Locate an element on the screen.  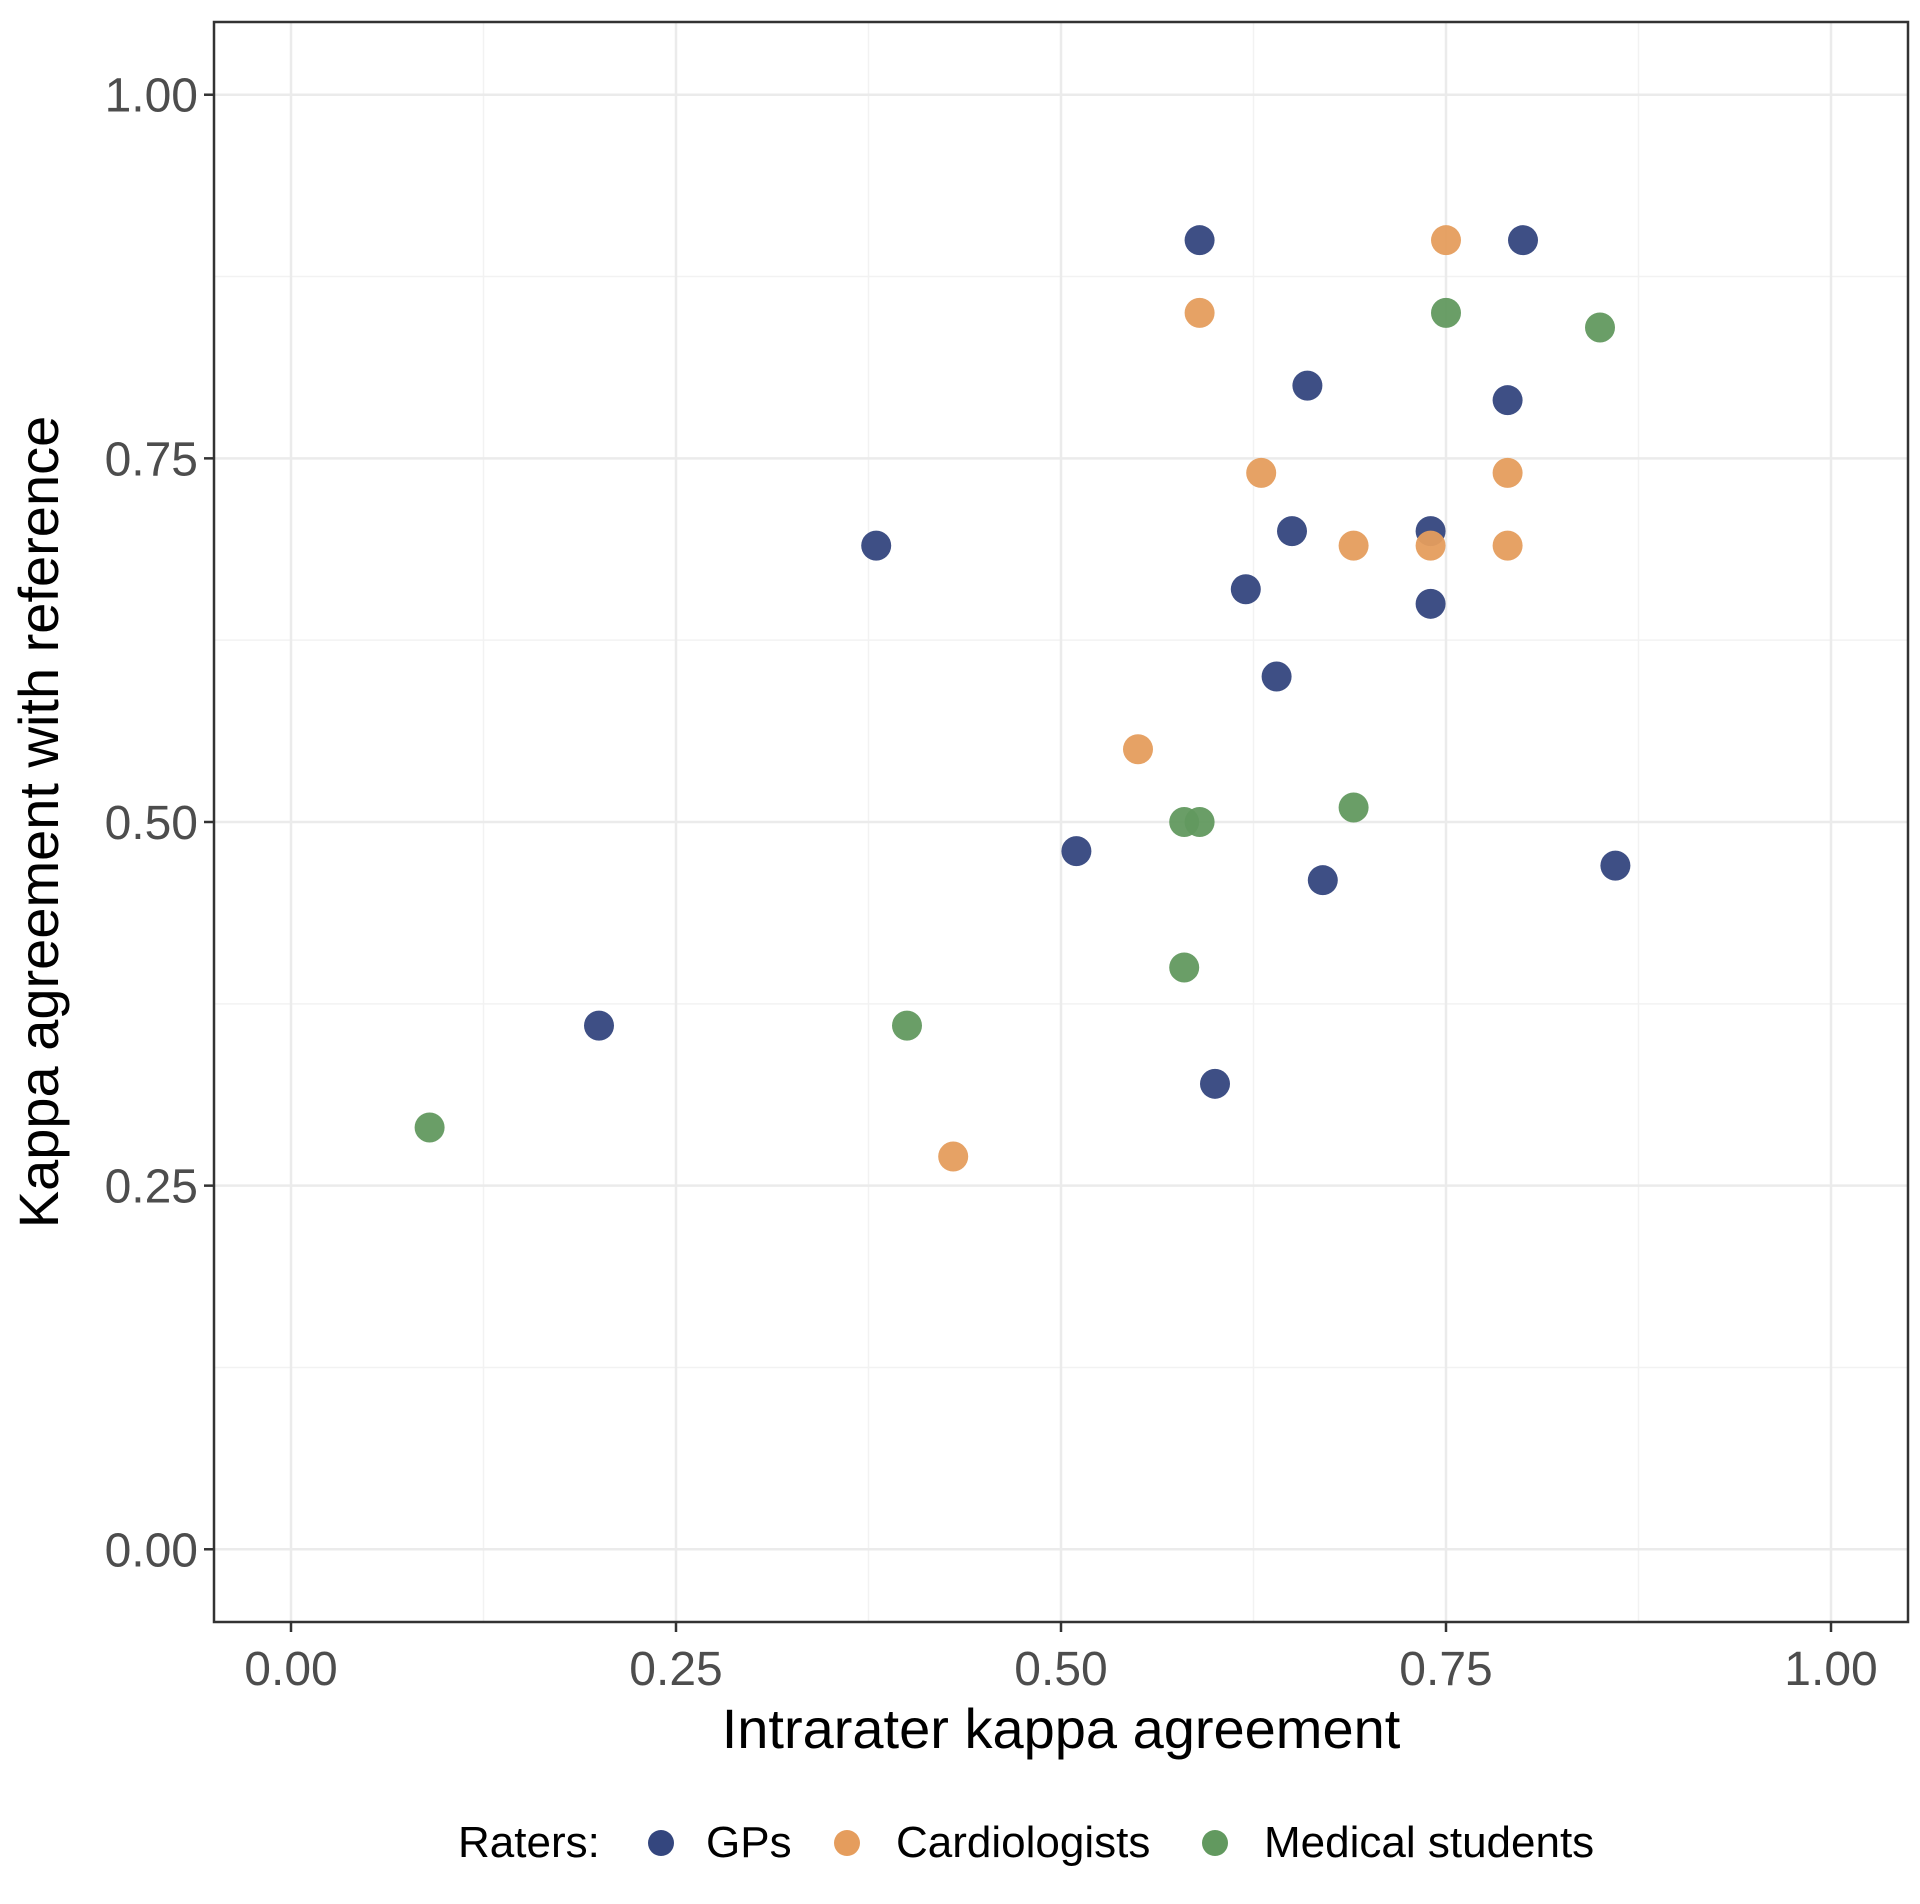
legend-key-gps is located at coordinates (661, 1843).